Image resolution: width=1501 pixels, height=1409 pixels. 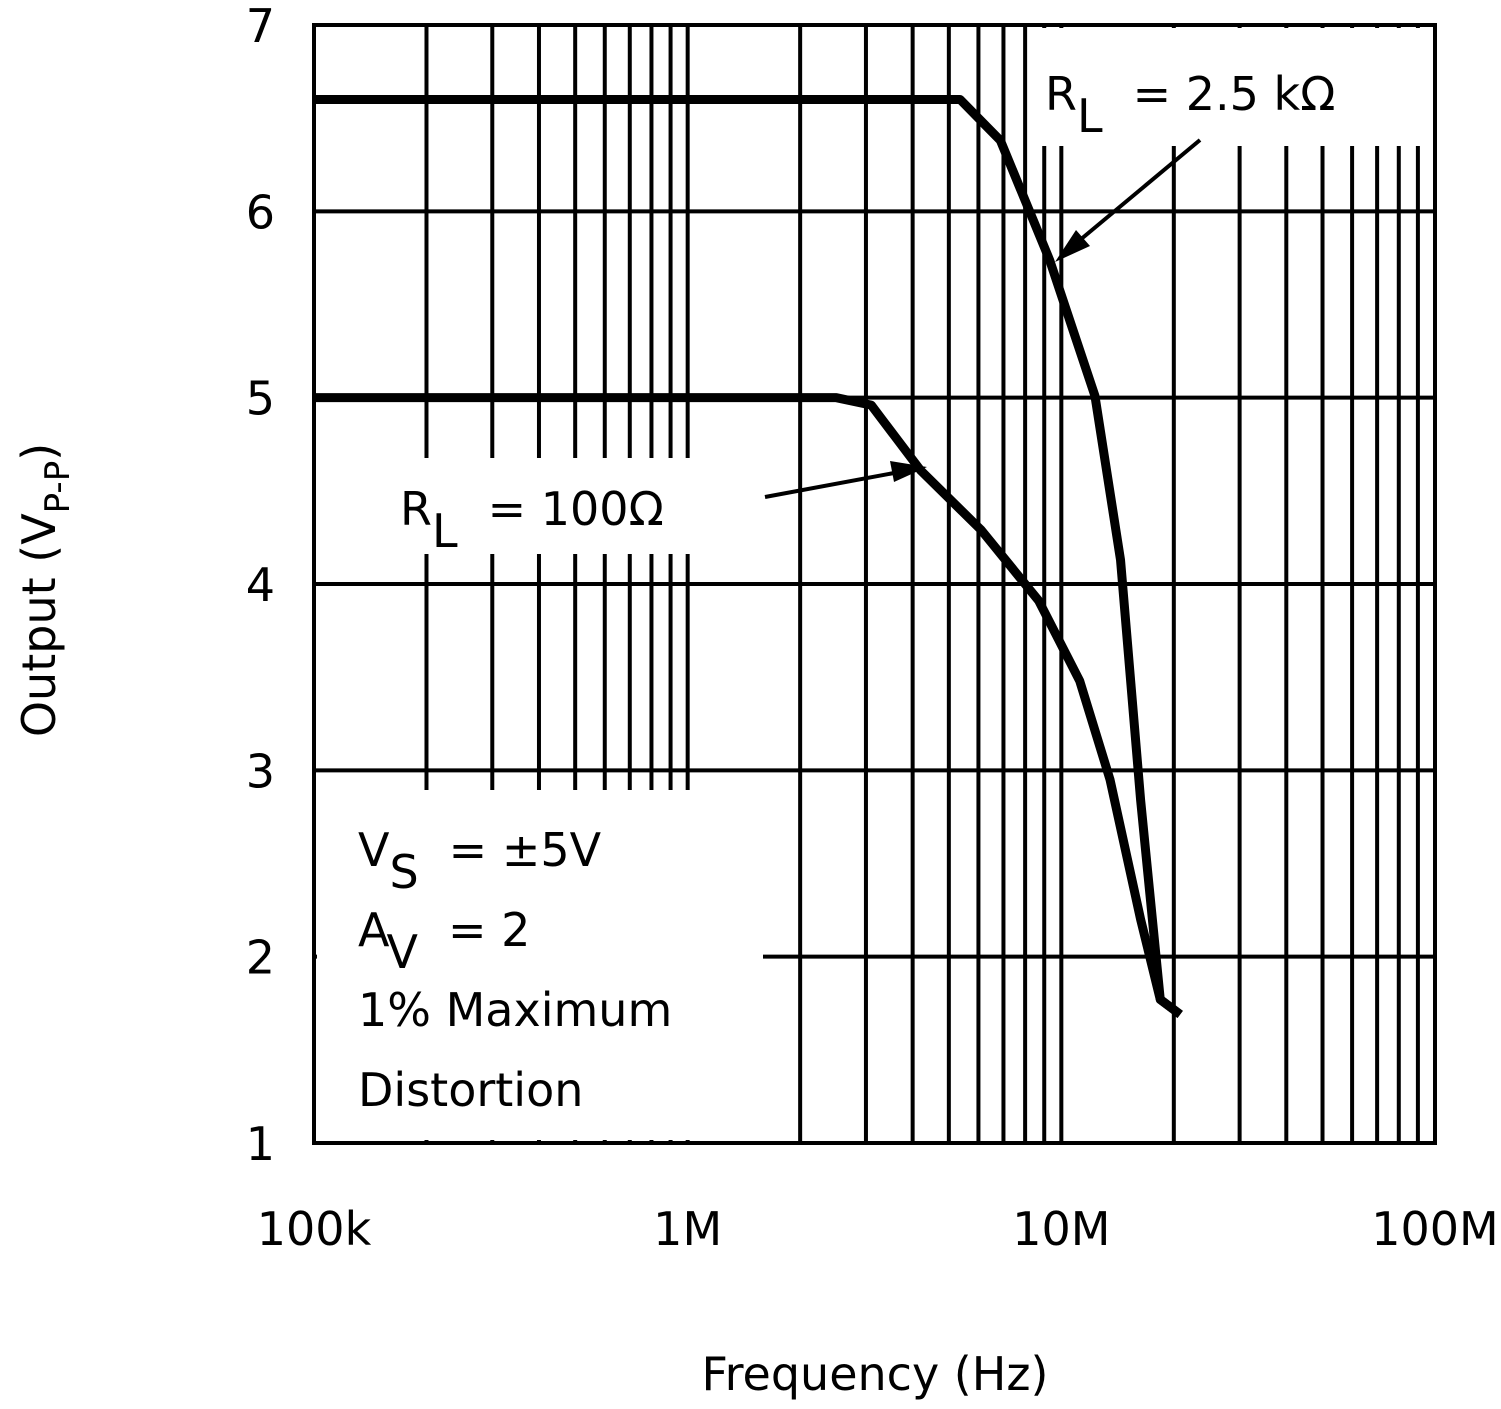 I want to click on x-tick-label: 100k, so click(x=314, y=1229).